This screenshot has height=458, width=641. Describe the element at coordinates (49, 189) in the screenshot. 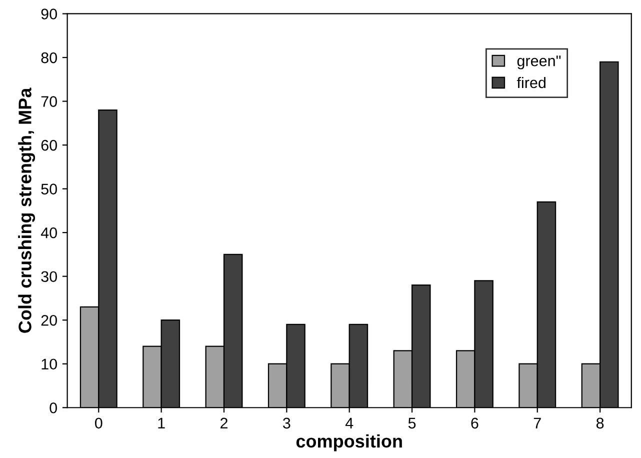

I see `y-tick-label: 50` at that location.